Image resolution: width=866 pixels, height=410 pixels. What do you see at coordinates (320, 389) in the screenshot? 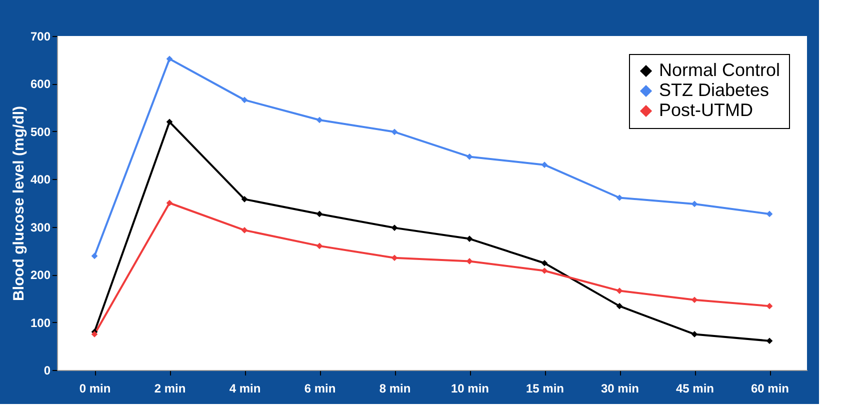
I see `x-tick-label: 6 min` at bounding box center [320, 389].